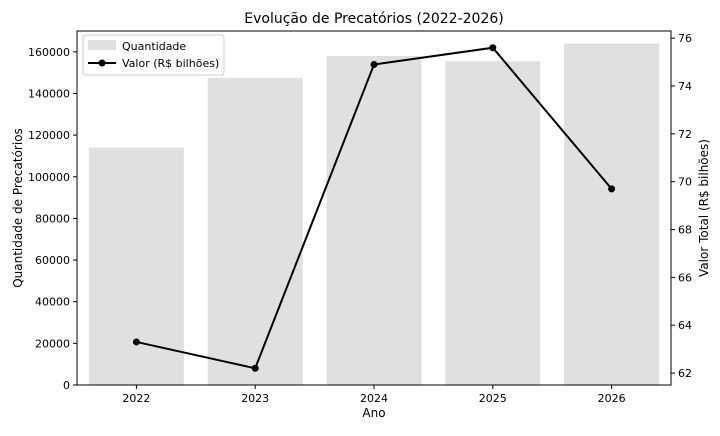 Image resolution: width=720 pixels, height=436 pixels. Describe the element at coordinates (685, 38) in the screenshot. I see `right-tick-label: 76` at that location.